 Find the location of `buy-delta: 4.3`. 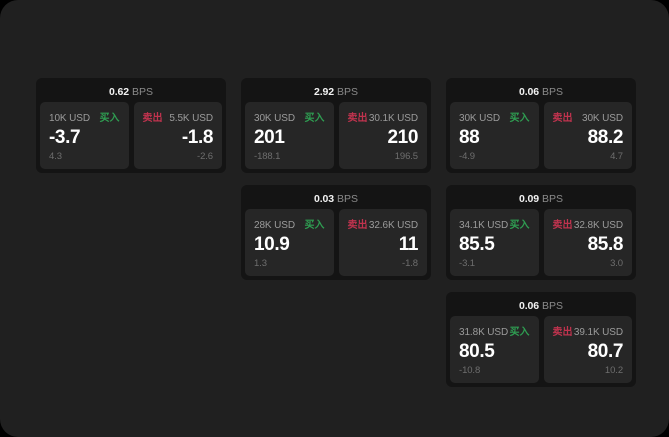

buy-delta: 4.3 is located at coordinates (55, 156).